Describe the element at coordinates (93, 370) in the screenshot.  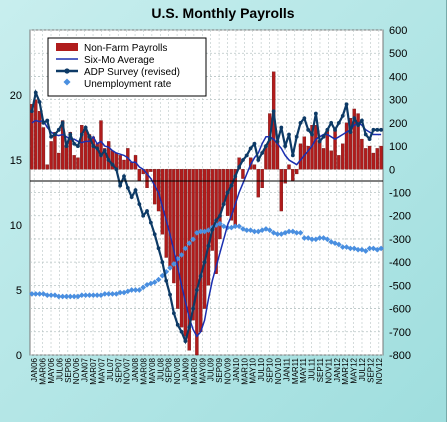
I see `x-tick-label: MAR07` at that location.